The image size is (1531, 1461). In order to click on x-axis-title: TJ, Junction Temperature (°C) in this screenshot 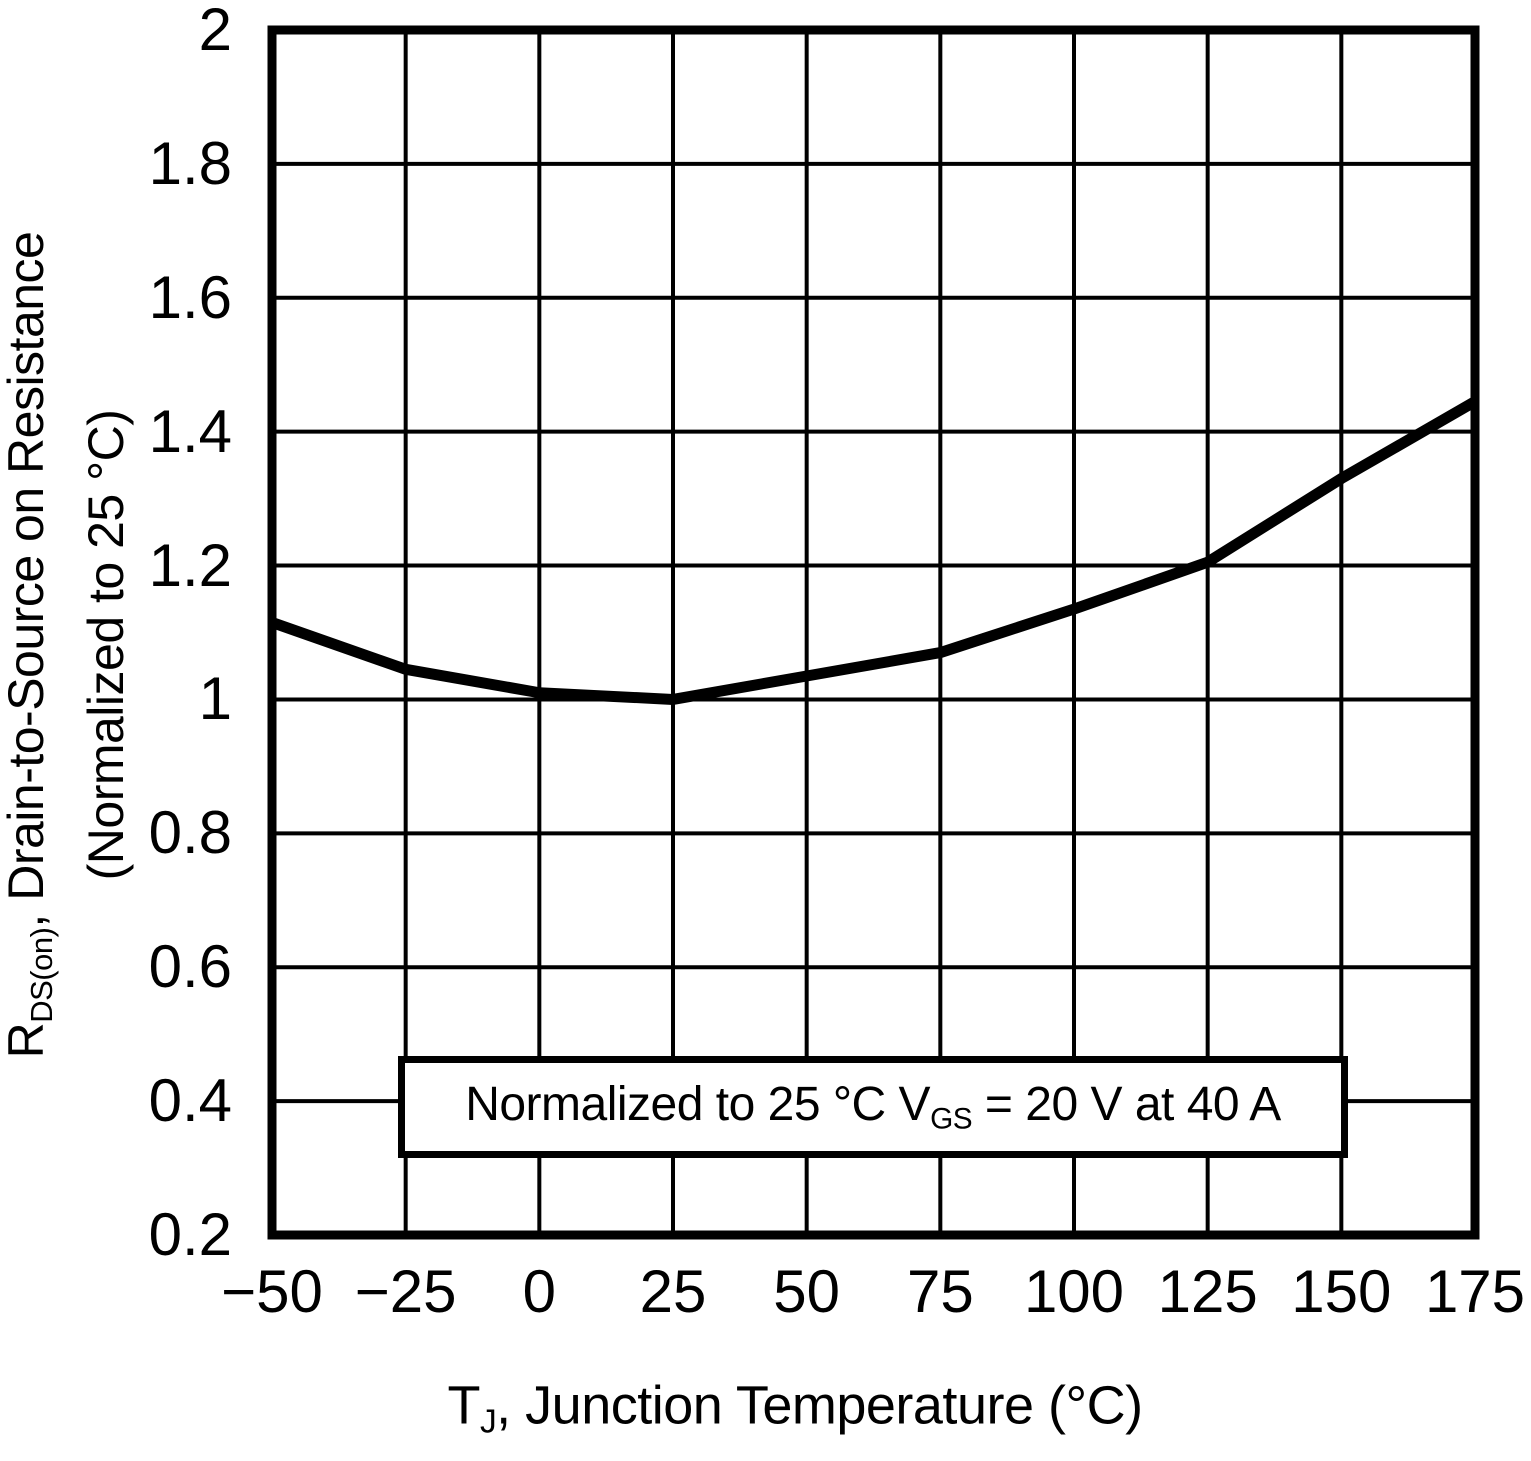, I will do `click(795, 1408)`.